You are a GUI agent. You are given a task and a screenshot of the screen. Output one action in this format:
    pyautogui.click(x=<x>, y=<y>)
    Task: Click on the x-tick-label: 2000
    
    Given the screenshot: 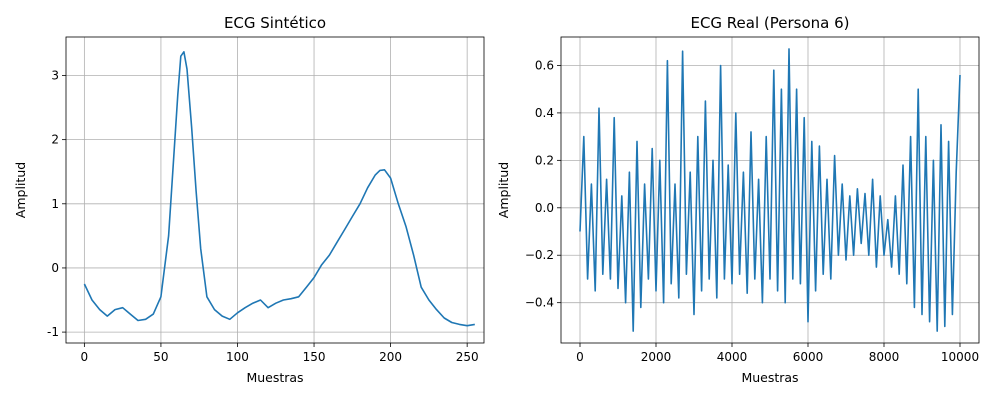 What is the action you would take?
    pyautogui.click(x=656, y=357)
    